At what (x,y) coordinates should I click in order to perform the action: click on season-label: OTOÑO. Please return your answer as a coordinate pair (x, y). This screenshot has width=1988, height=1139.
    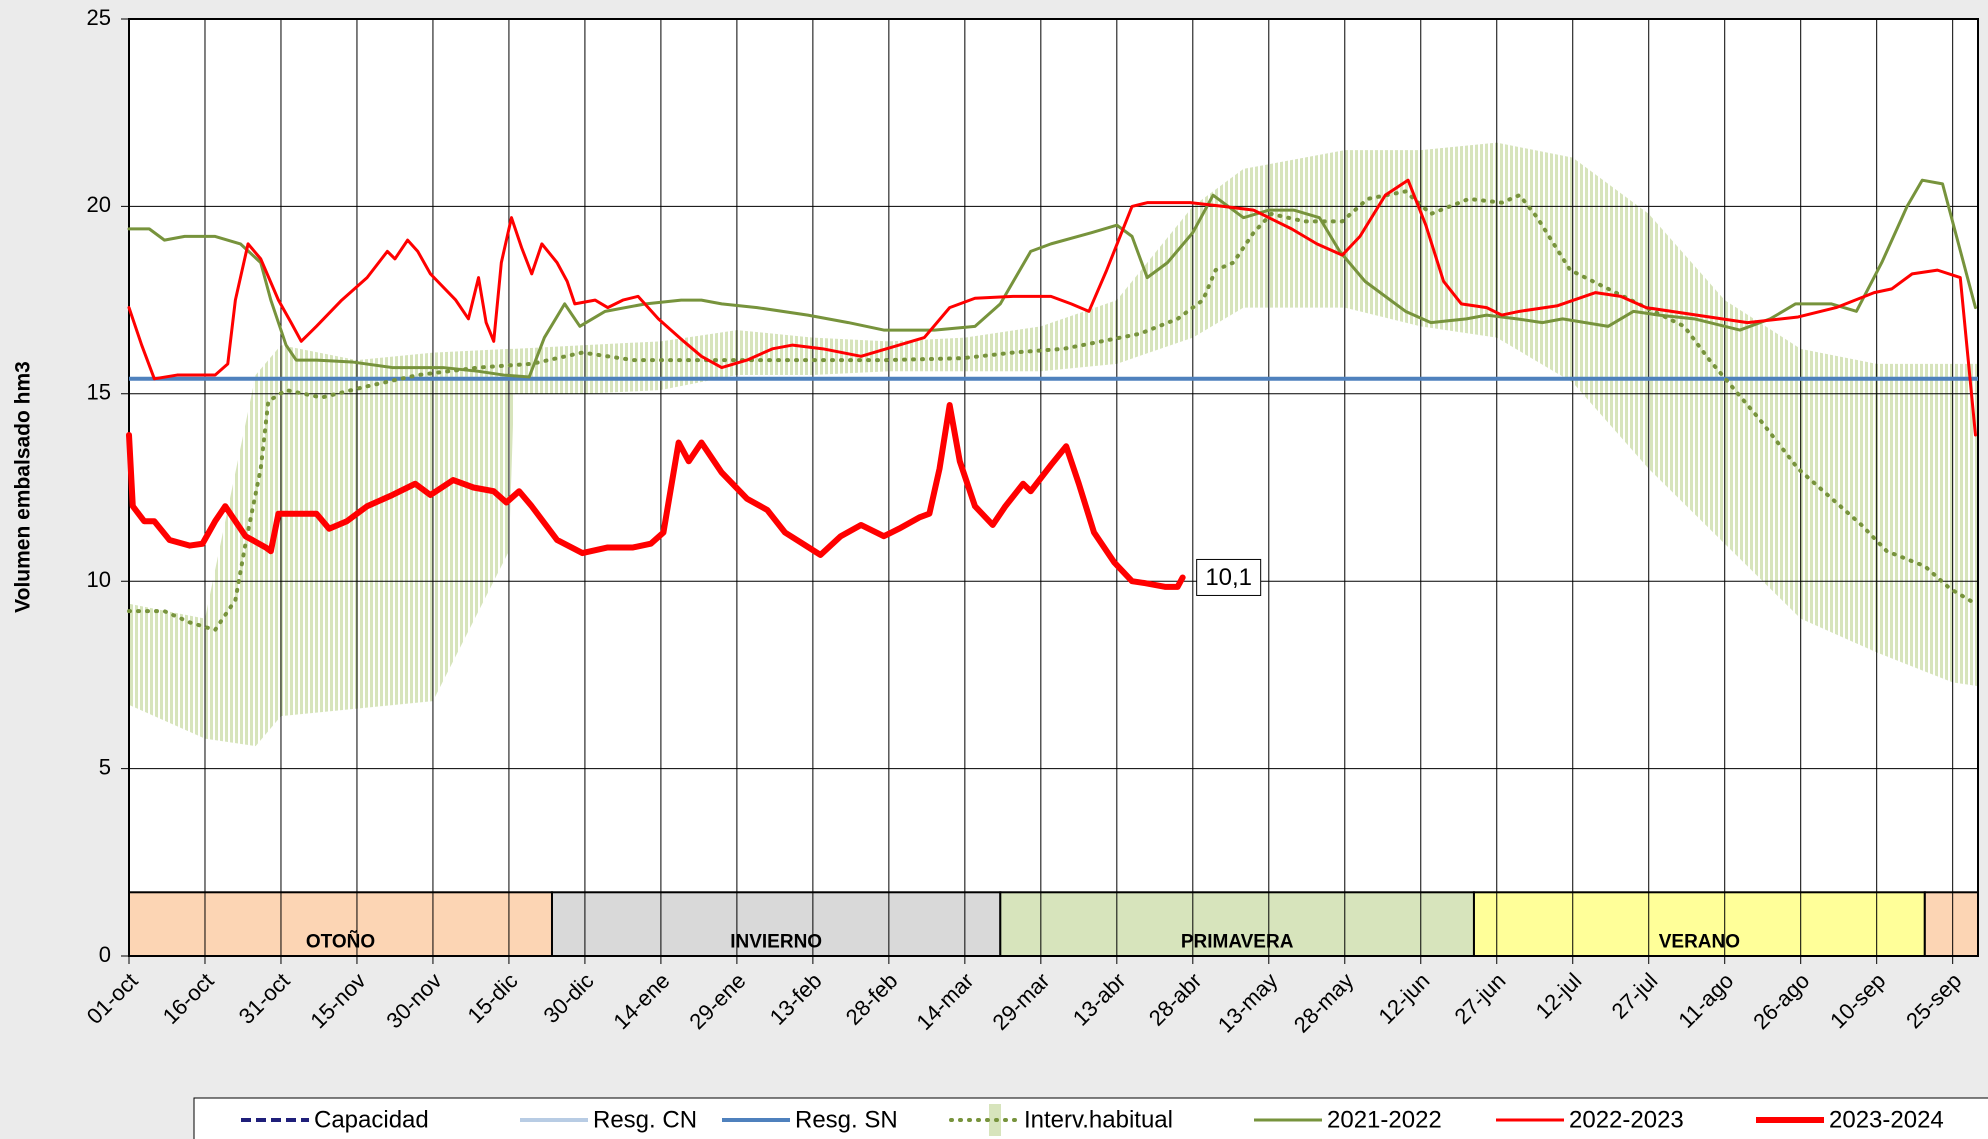
    Looking at the image, I should click on (340, 941).